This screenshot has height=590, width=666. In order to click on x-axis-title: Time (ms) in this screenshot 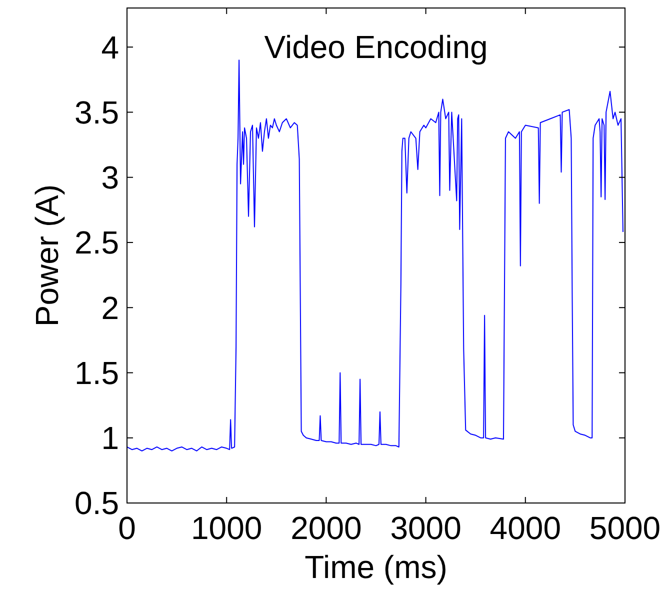, I will do `click(376, 567)`.